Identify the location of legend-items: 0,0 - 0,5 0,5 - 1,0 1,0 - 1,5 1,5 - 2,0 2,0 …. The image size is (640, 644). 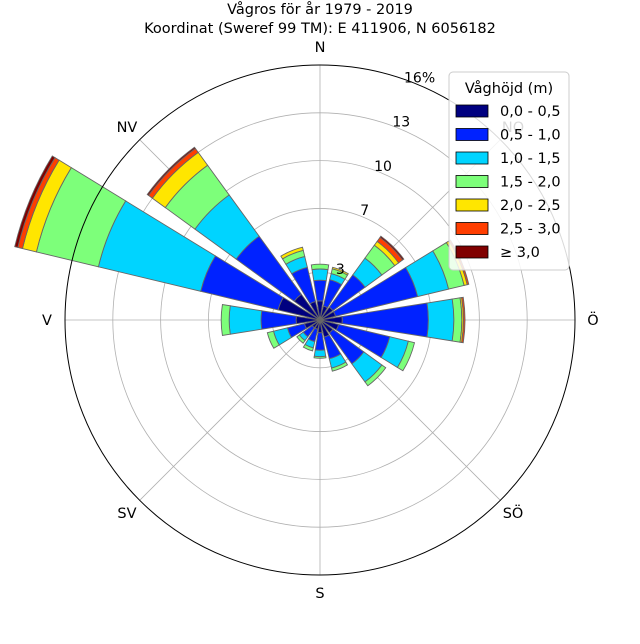
(508, 182).